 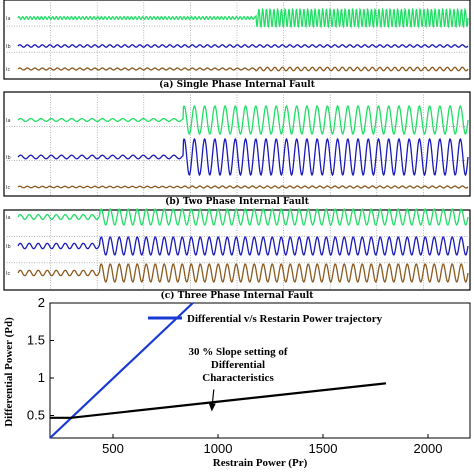 I want to click on x-tick-label: 1500, so click(x=323, y=448).